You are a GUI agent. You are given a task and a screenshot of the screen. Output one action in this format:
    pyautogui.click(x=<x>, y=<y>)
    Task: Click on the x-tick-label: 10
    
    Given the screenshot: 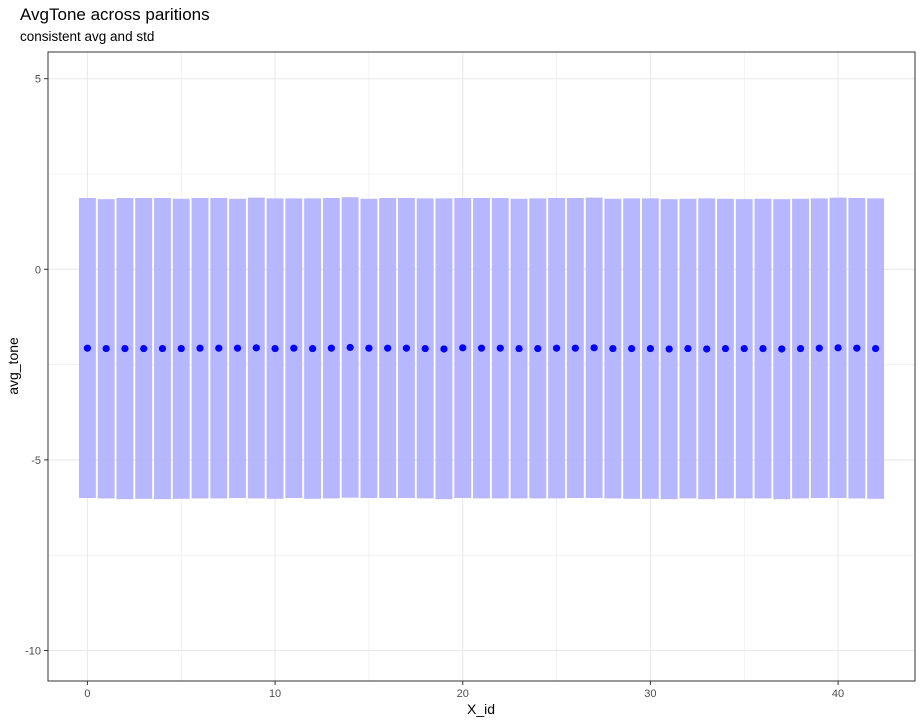 What is the action you would take?
    pyautogui.click(x=275, y=694)
    